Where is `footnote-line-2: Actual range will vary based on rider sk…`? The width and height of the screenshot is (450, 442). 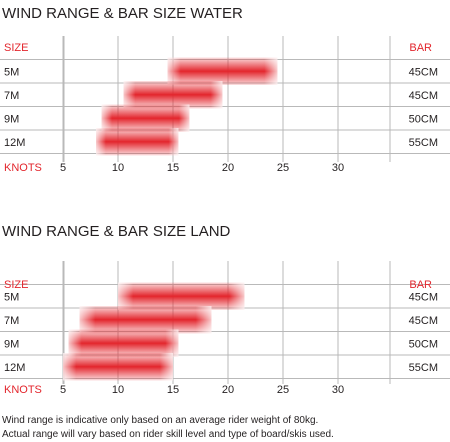 footnote-line-2: Actual range will vary based on rider sk… is located at coordinates (168, 434).